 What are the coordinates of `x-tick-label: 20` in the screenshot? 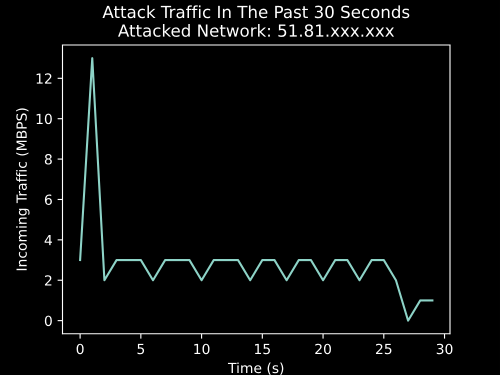 It's located at (323, 349).